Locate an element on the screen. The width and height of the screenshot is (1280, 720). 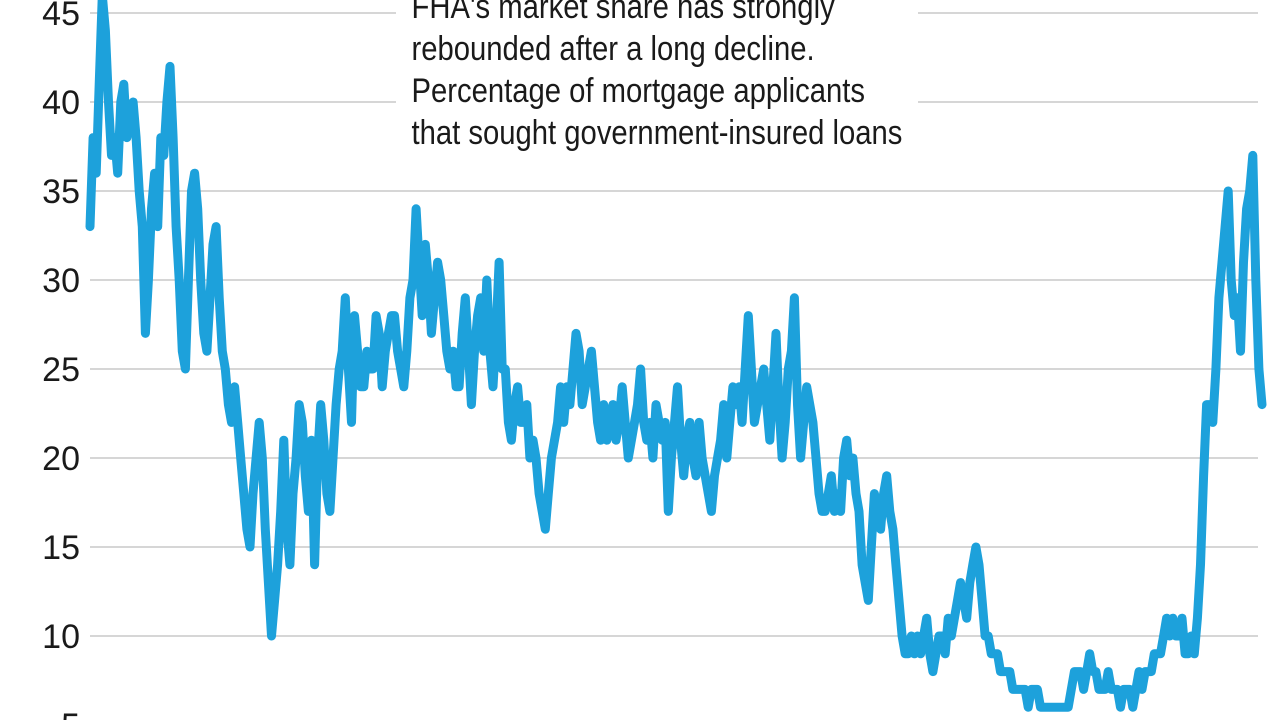
y-tick-label-30: 30 is located at coordinates (61, 281).